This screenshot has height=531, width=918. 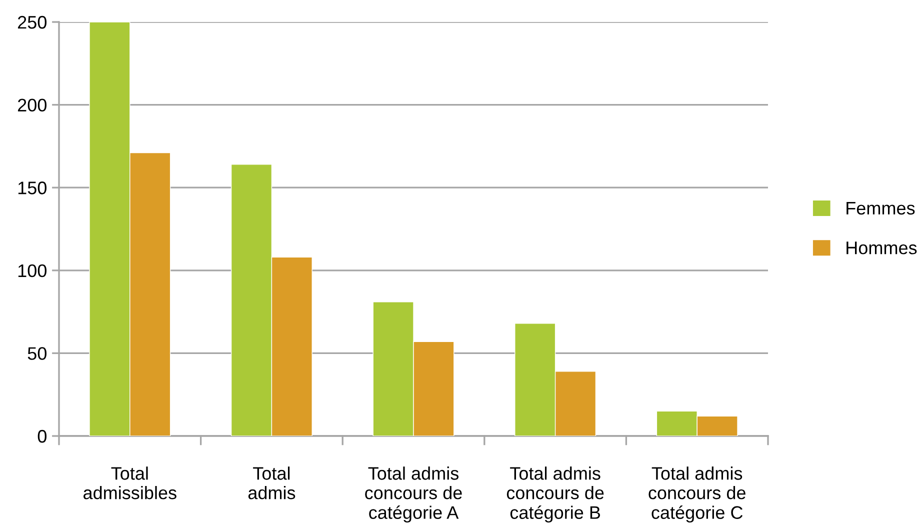 What do you see at coordinates (32, 105) in the screenshot?
I see `y-tick-label: 200` at bounding box center [32, 105].